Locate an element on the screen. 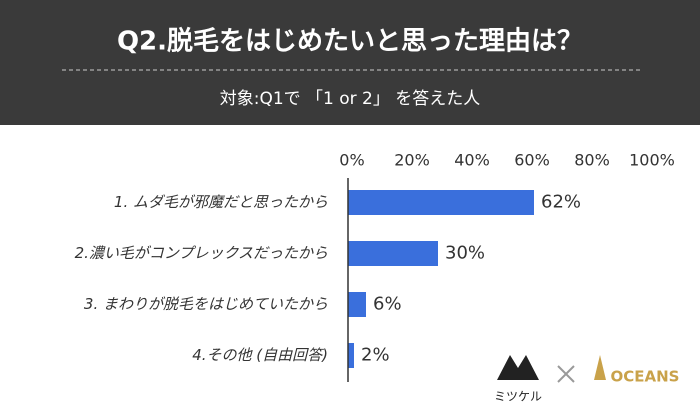  x-tick-label: 40% is located at coordinates (472, 160).